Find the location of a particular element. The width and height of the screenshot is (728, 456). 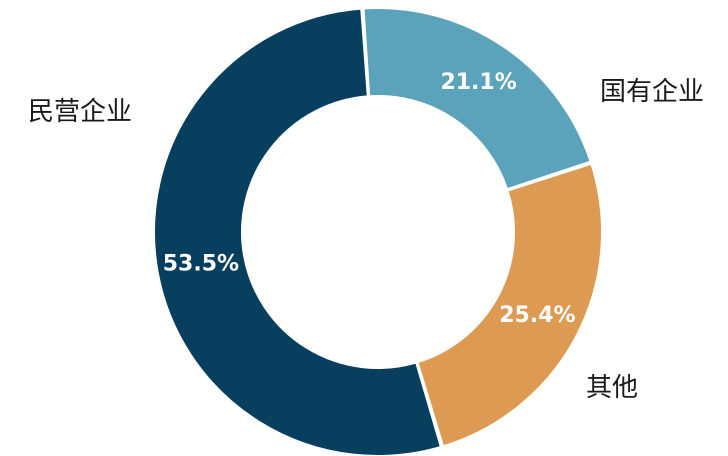

slice-category-label-1: 其他 is located at coordinates (612, 388).